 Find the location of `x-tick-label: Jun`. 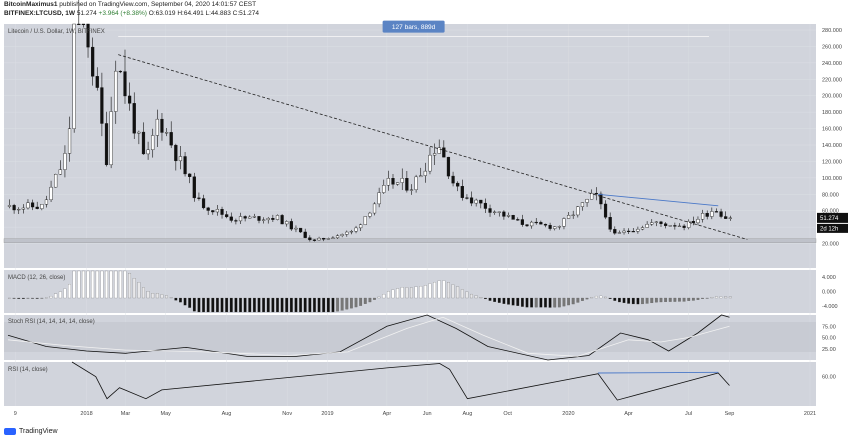

x-tick-label: Jun is located at coordinates (427, 414).